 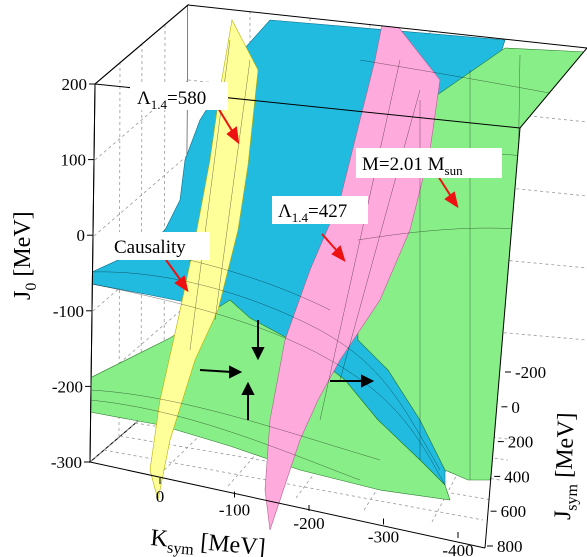 I want to click on annotation-mass: M=2.01 Msun, so click(x=429, y=163).